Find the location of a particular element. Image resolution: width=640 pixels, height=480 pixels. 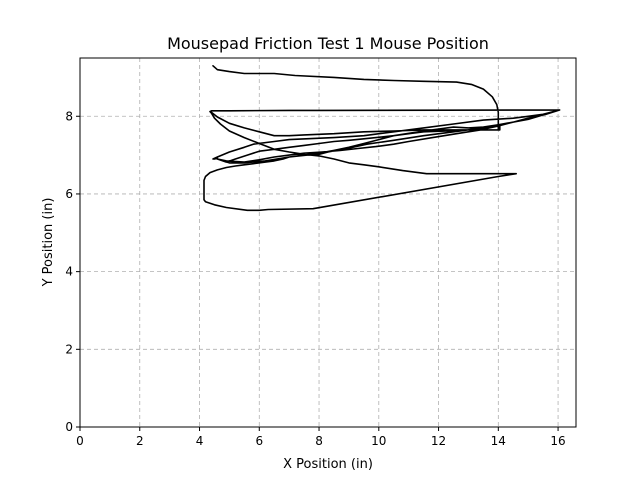

x-tick-label-7: 14 is located at coordinates (498, 441).